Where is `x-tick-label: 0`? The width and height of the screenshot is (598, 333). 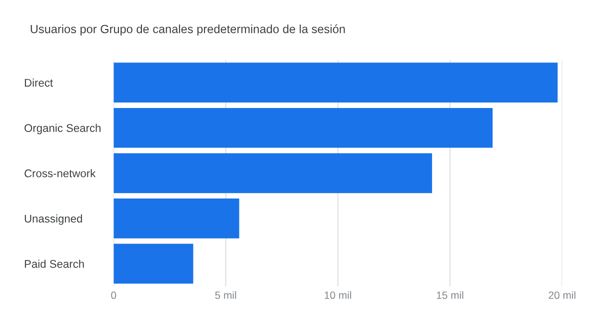 x-tick-label: 0 is located at coordinates (113, 295).